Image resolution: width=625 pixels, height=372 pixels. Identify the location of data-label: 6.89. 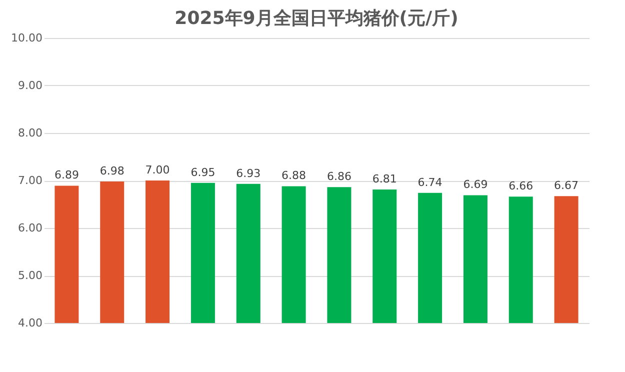
(66, 175).